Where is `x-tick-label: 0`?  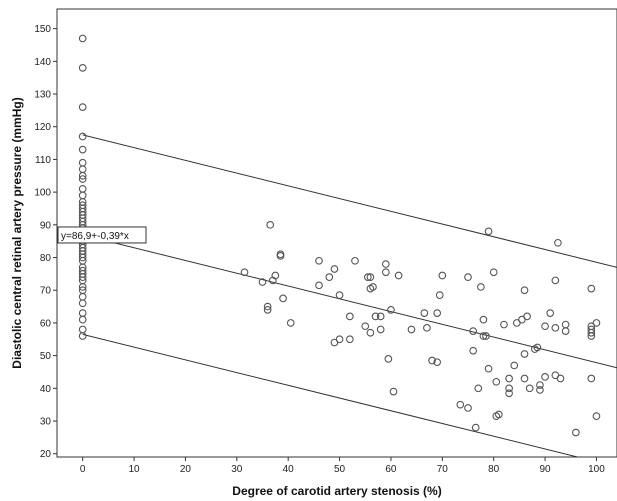 x-tick-label: 0 is located at coordinates (83, 469).